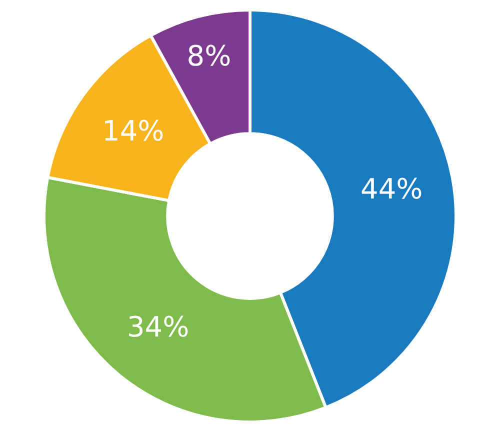 This screenshot has height=432, width=500. Describe the element at coordinates (391, 189) in the screenshot. I see `data-label: 44%` at that location.